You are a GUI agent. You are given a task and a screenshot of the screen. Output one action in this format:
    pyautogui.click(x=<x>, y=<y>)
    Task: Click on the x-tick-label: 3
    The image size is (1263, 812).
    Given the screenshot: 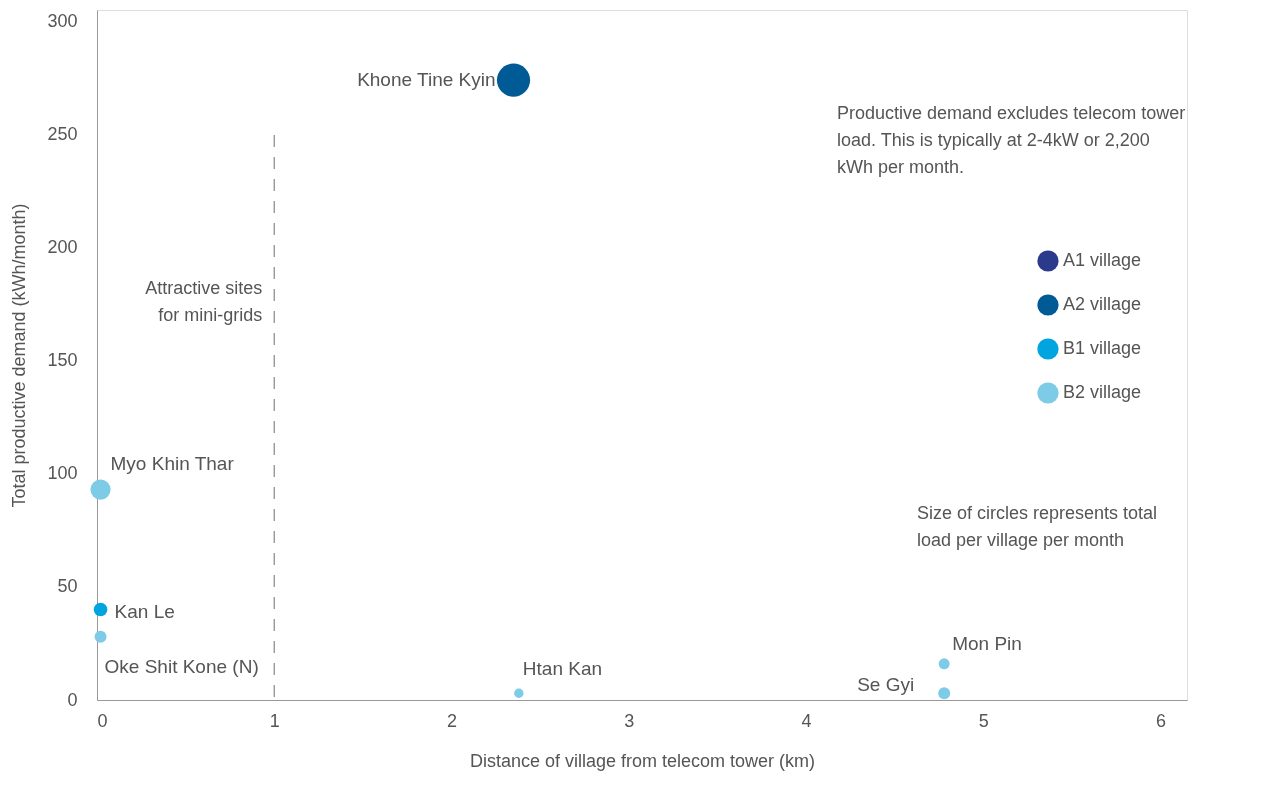 What is the action you would take?
    pyautogui.click(x=629, y=720)
    